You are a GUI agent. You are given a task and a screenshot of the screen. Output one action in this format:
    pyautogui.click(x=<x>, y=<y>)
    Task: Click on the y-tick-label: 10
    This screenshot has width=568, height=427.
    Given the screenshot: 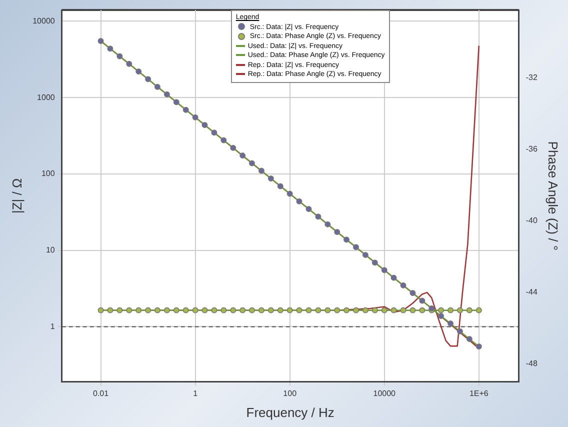 What is the action you would take?
    pyautogui.click(x=51, y=250)
    